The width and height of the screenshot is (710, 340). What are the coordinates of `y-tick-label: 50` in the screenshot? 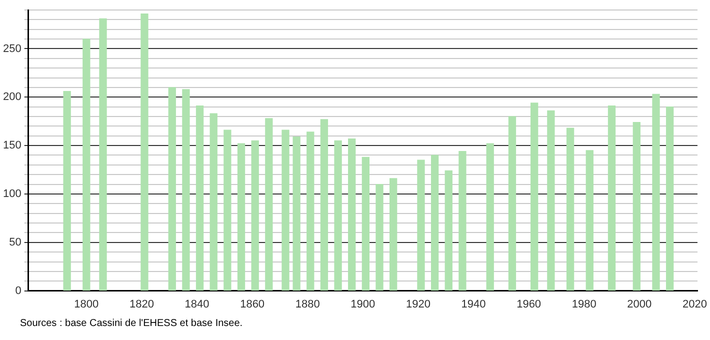 It's located at (15, 242).